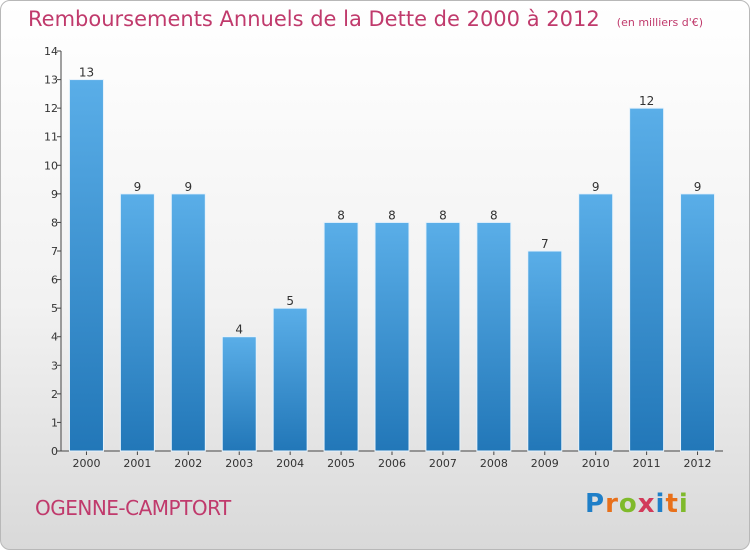 This screenshot has height=550, width=750. I want to click on logo-letter: o, so click(628, 504).